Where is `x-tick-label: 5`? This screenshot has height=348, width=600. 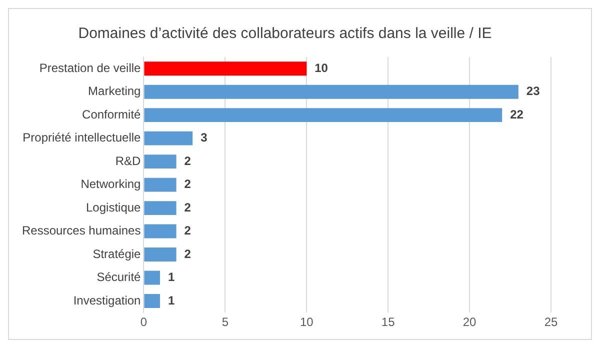 x-tick-label: 5 is located at coordinates (225, 322).